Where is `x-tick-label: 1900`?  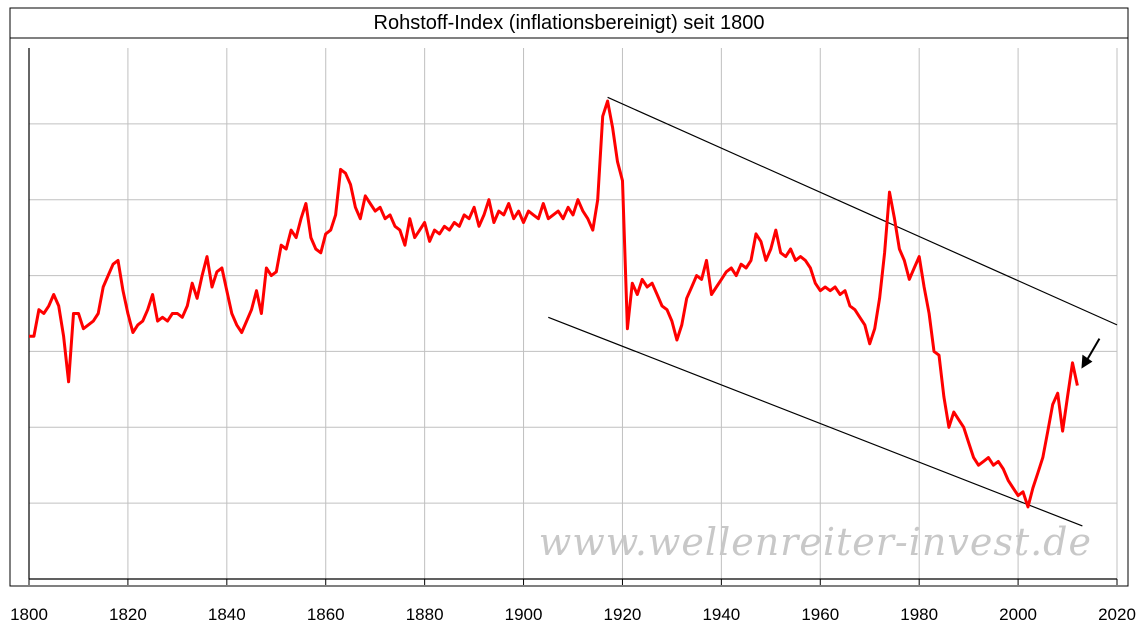 x-tick-label: 1900 is located at coordinates (524, 614).